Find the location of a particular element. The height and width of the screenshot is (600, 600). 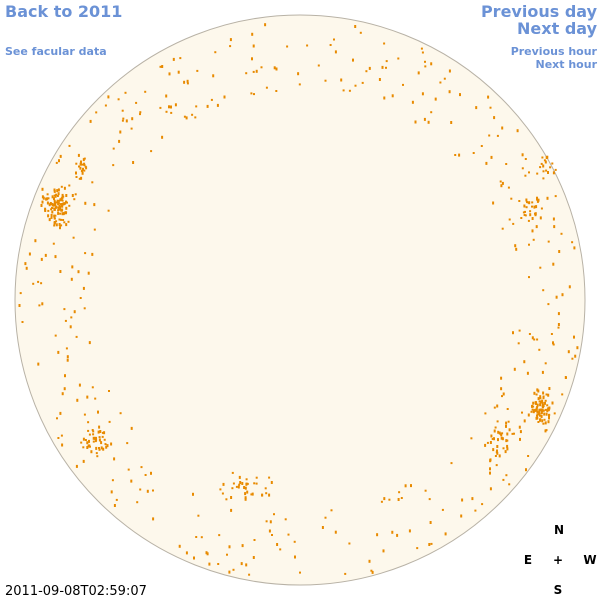

facular-link: See facular data is located at coordinates (56, 51).